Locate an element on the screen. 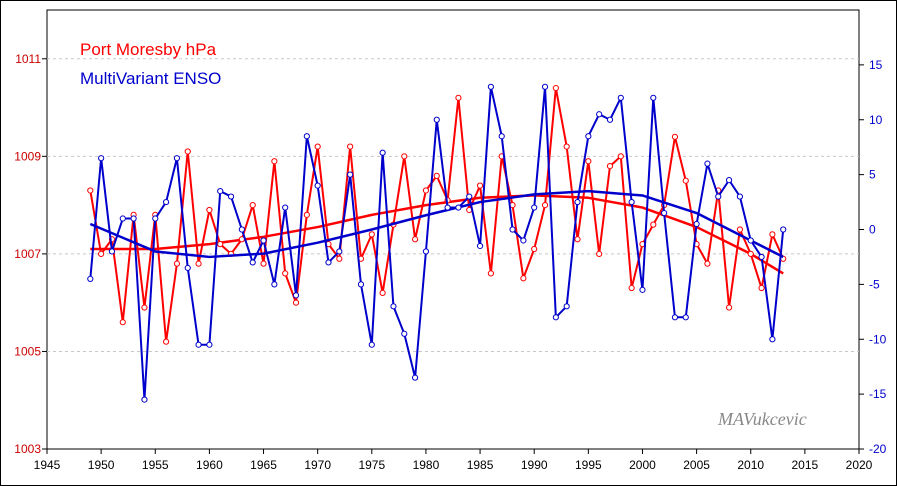 The image size is (897, 486). x-tick-label: 2000 is located at coordinates (642, 465).